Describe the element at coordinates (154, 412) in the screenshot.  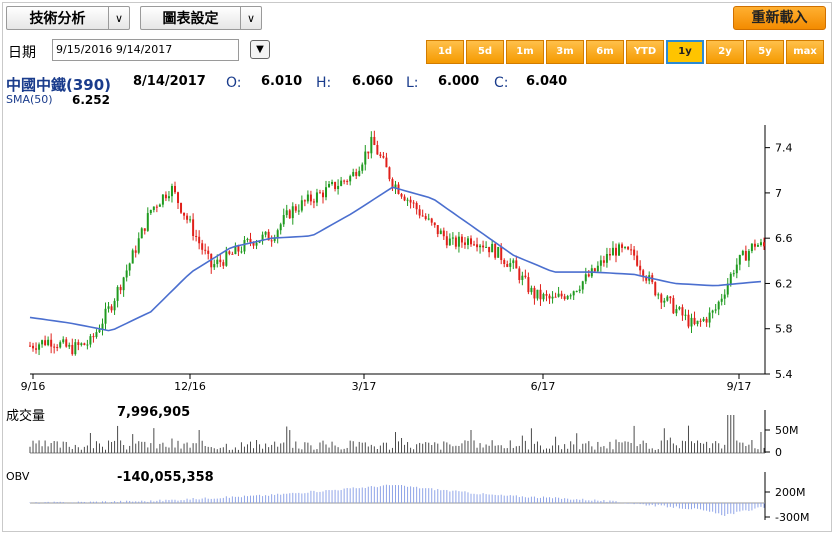
I see `volume-value: 7,996,905` at that location.